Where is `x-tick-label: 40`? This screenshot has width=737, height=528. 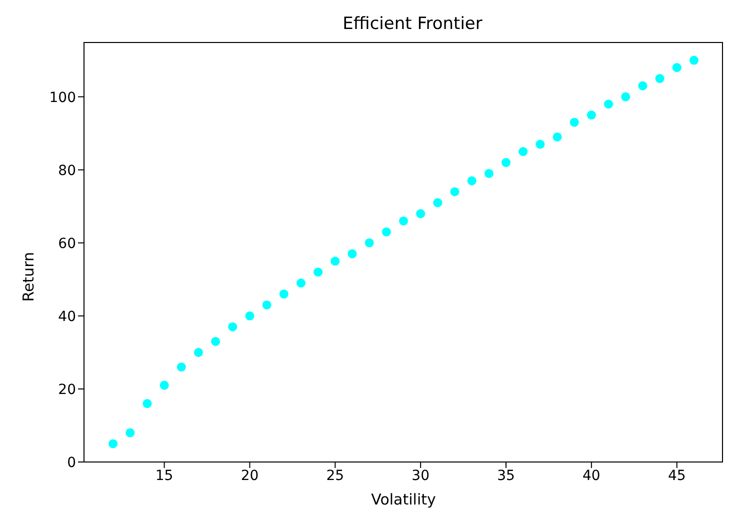 x-tick-label: 40 is located at coordinates (591, 476).